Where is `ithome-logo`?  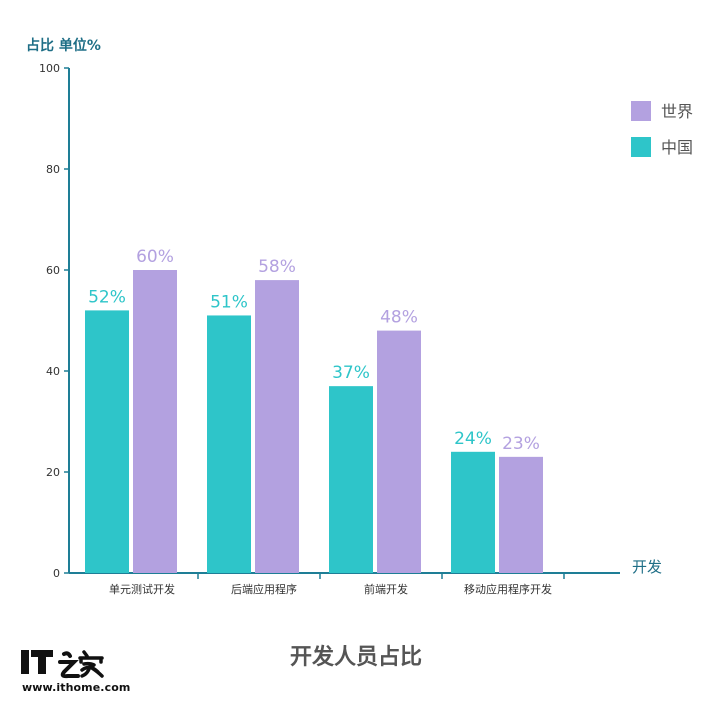
ithome-logo is located at coordinates (62, 664).